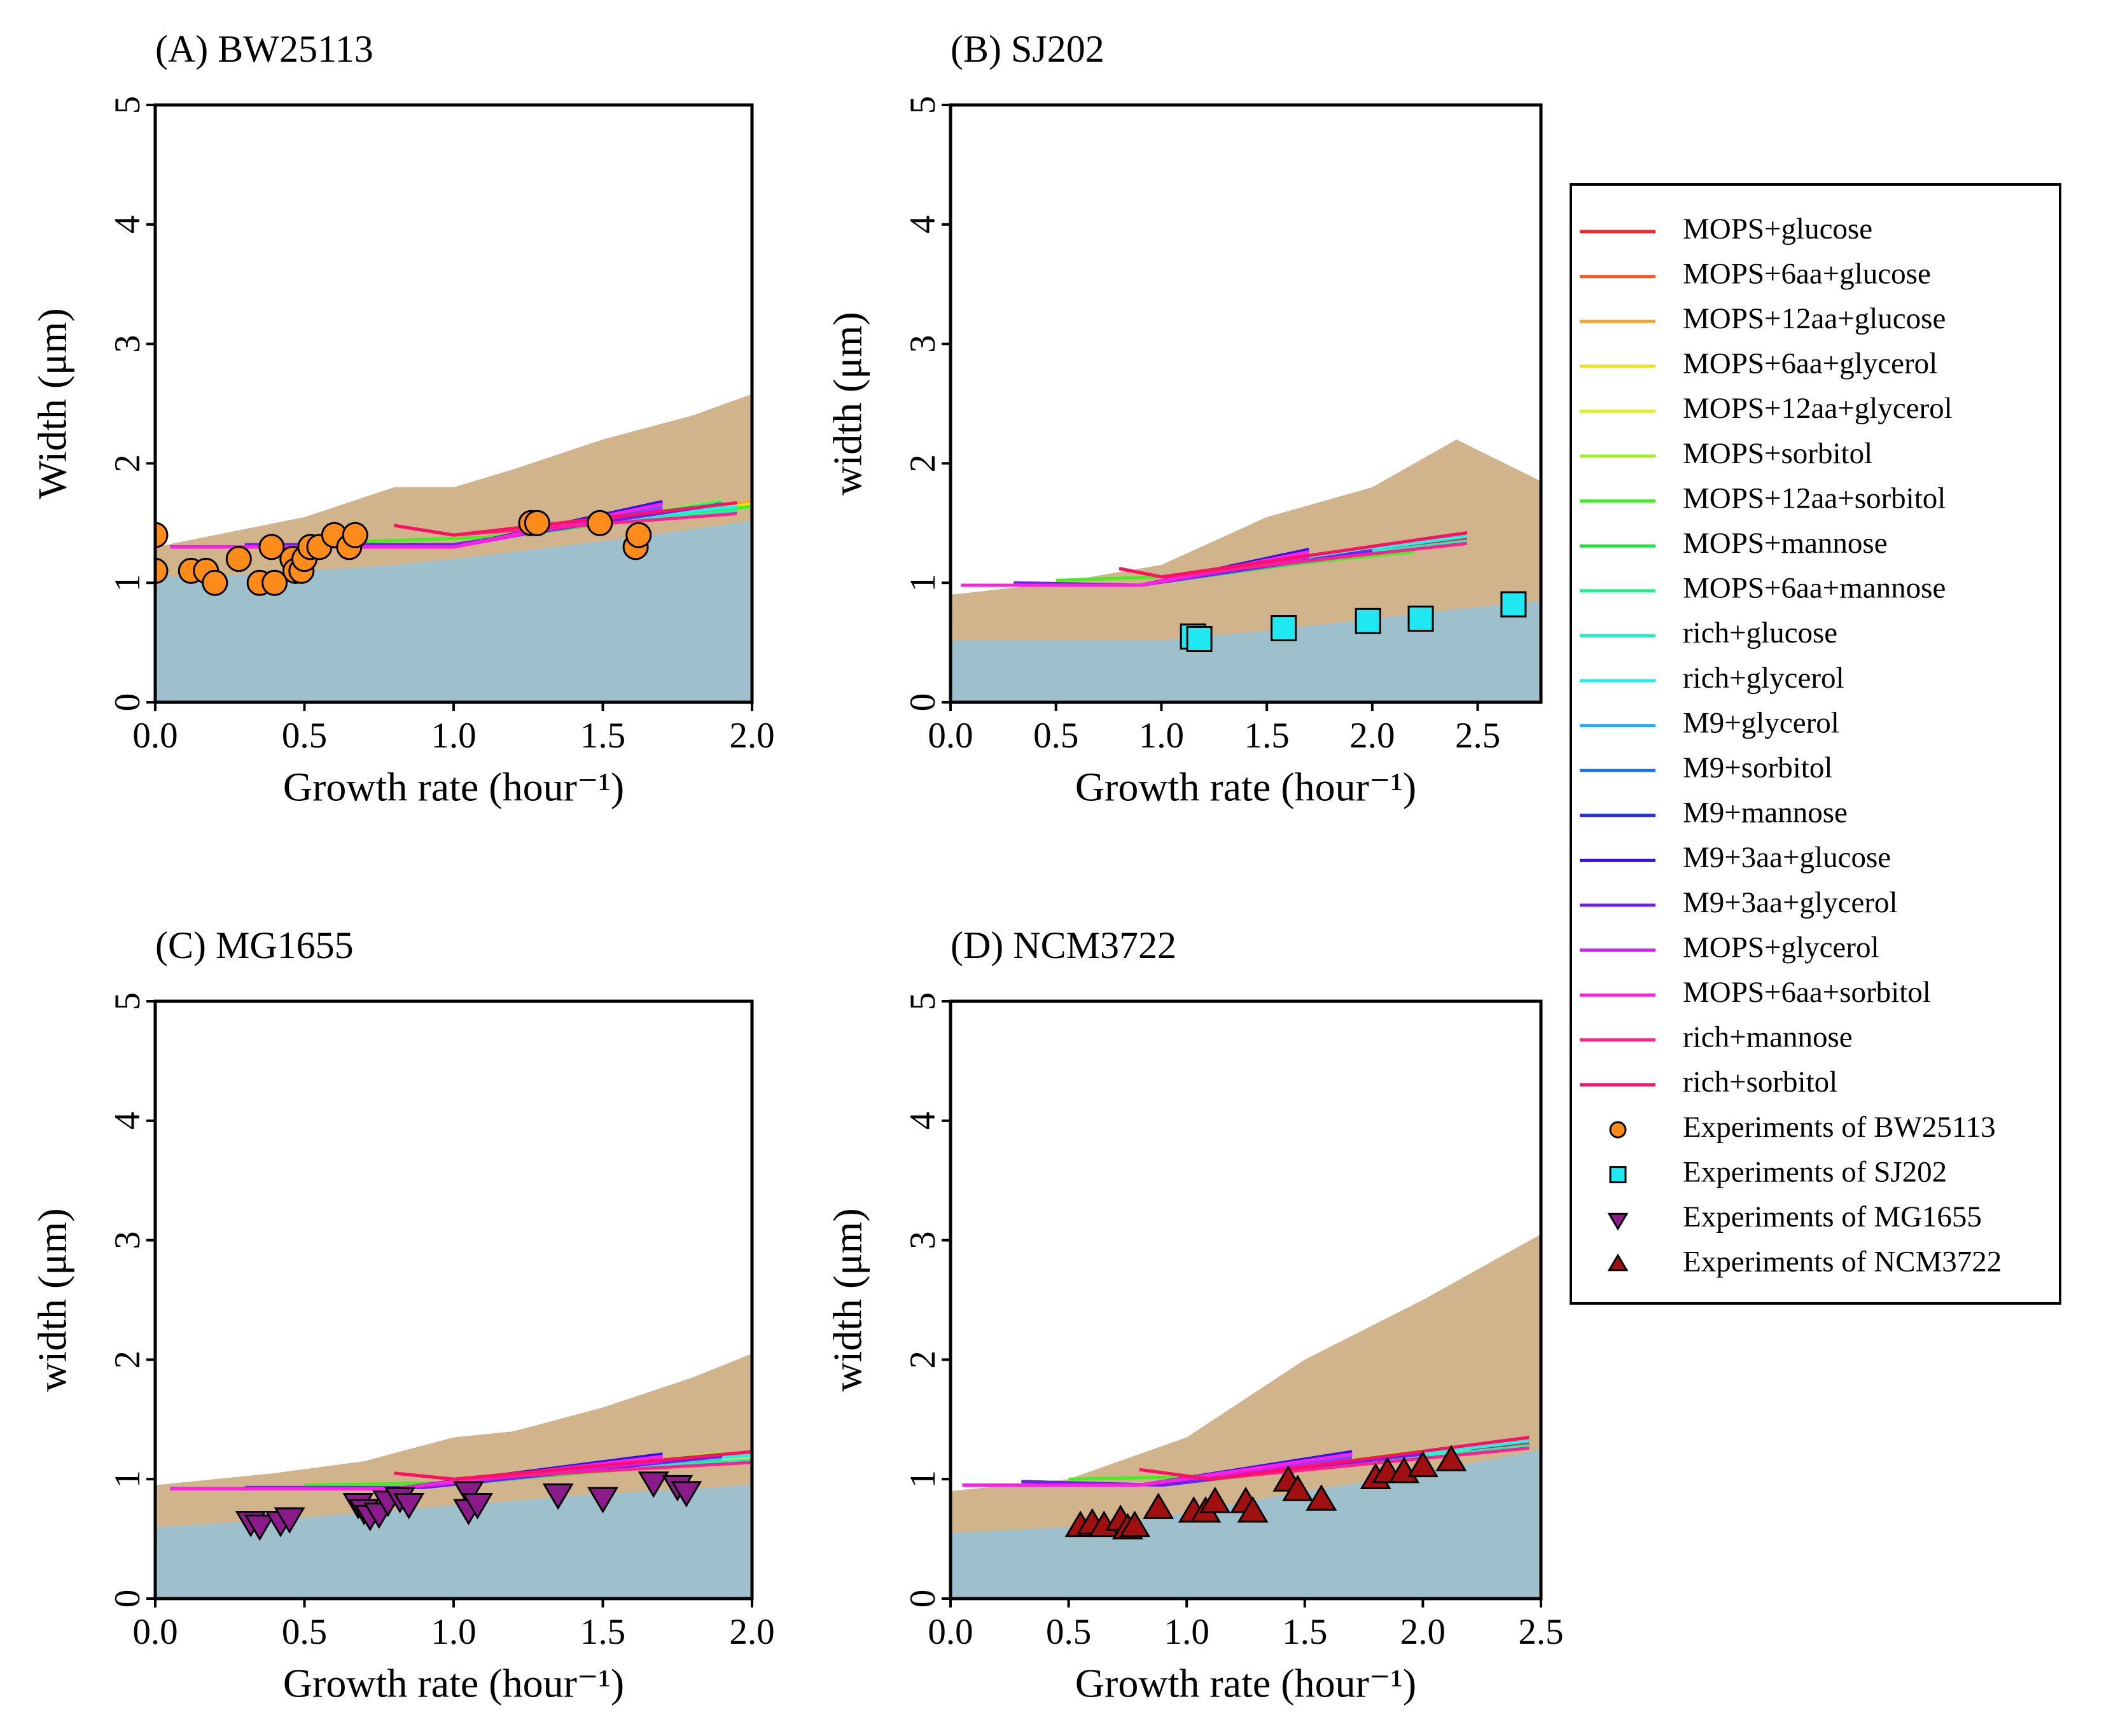 This screenshot has width=2111, height=1736. What do you see at coordinates (1814, 318) in the screenshot?
I see `legend-label: MOPS+12aa+glucose` at bounding box center [1814, 318].